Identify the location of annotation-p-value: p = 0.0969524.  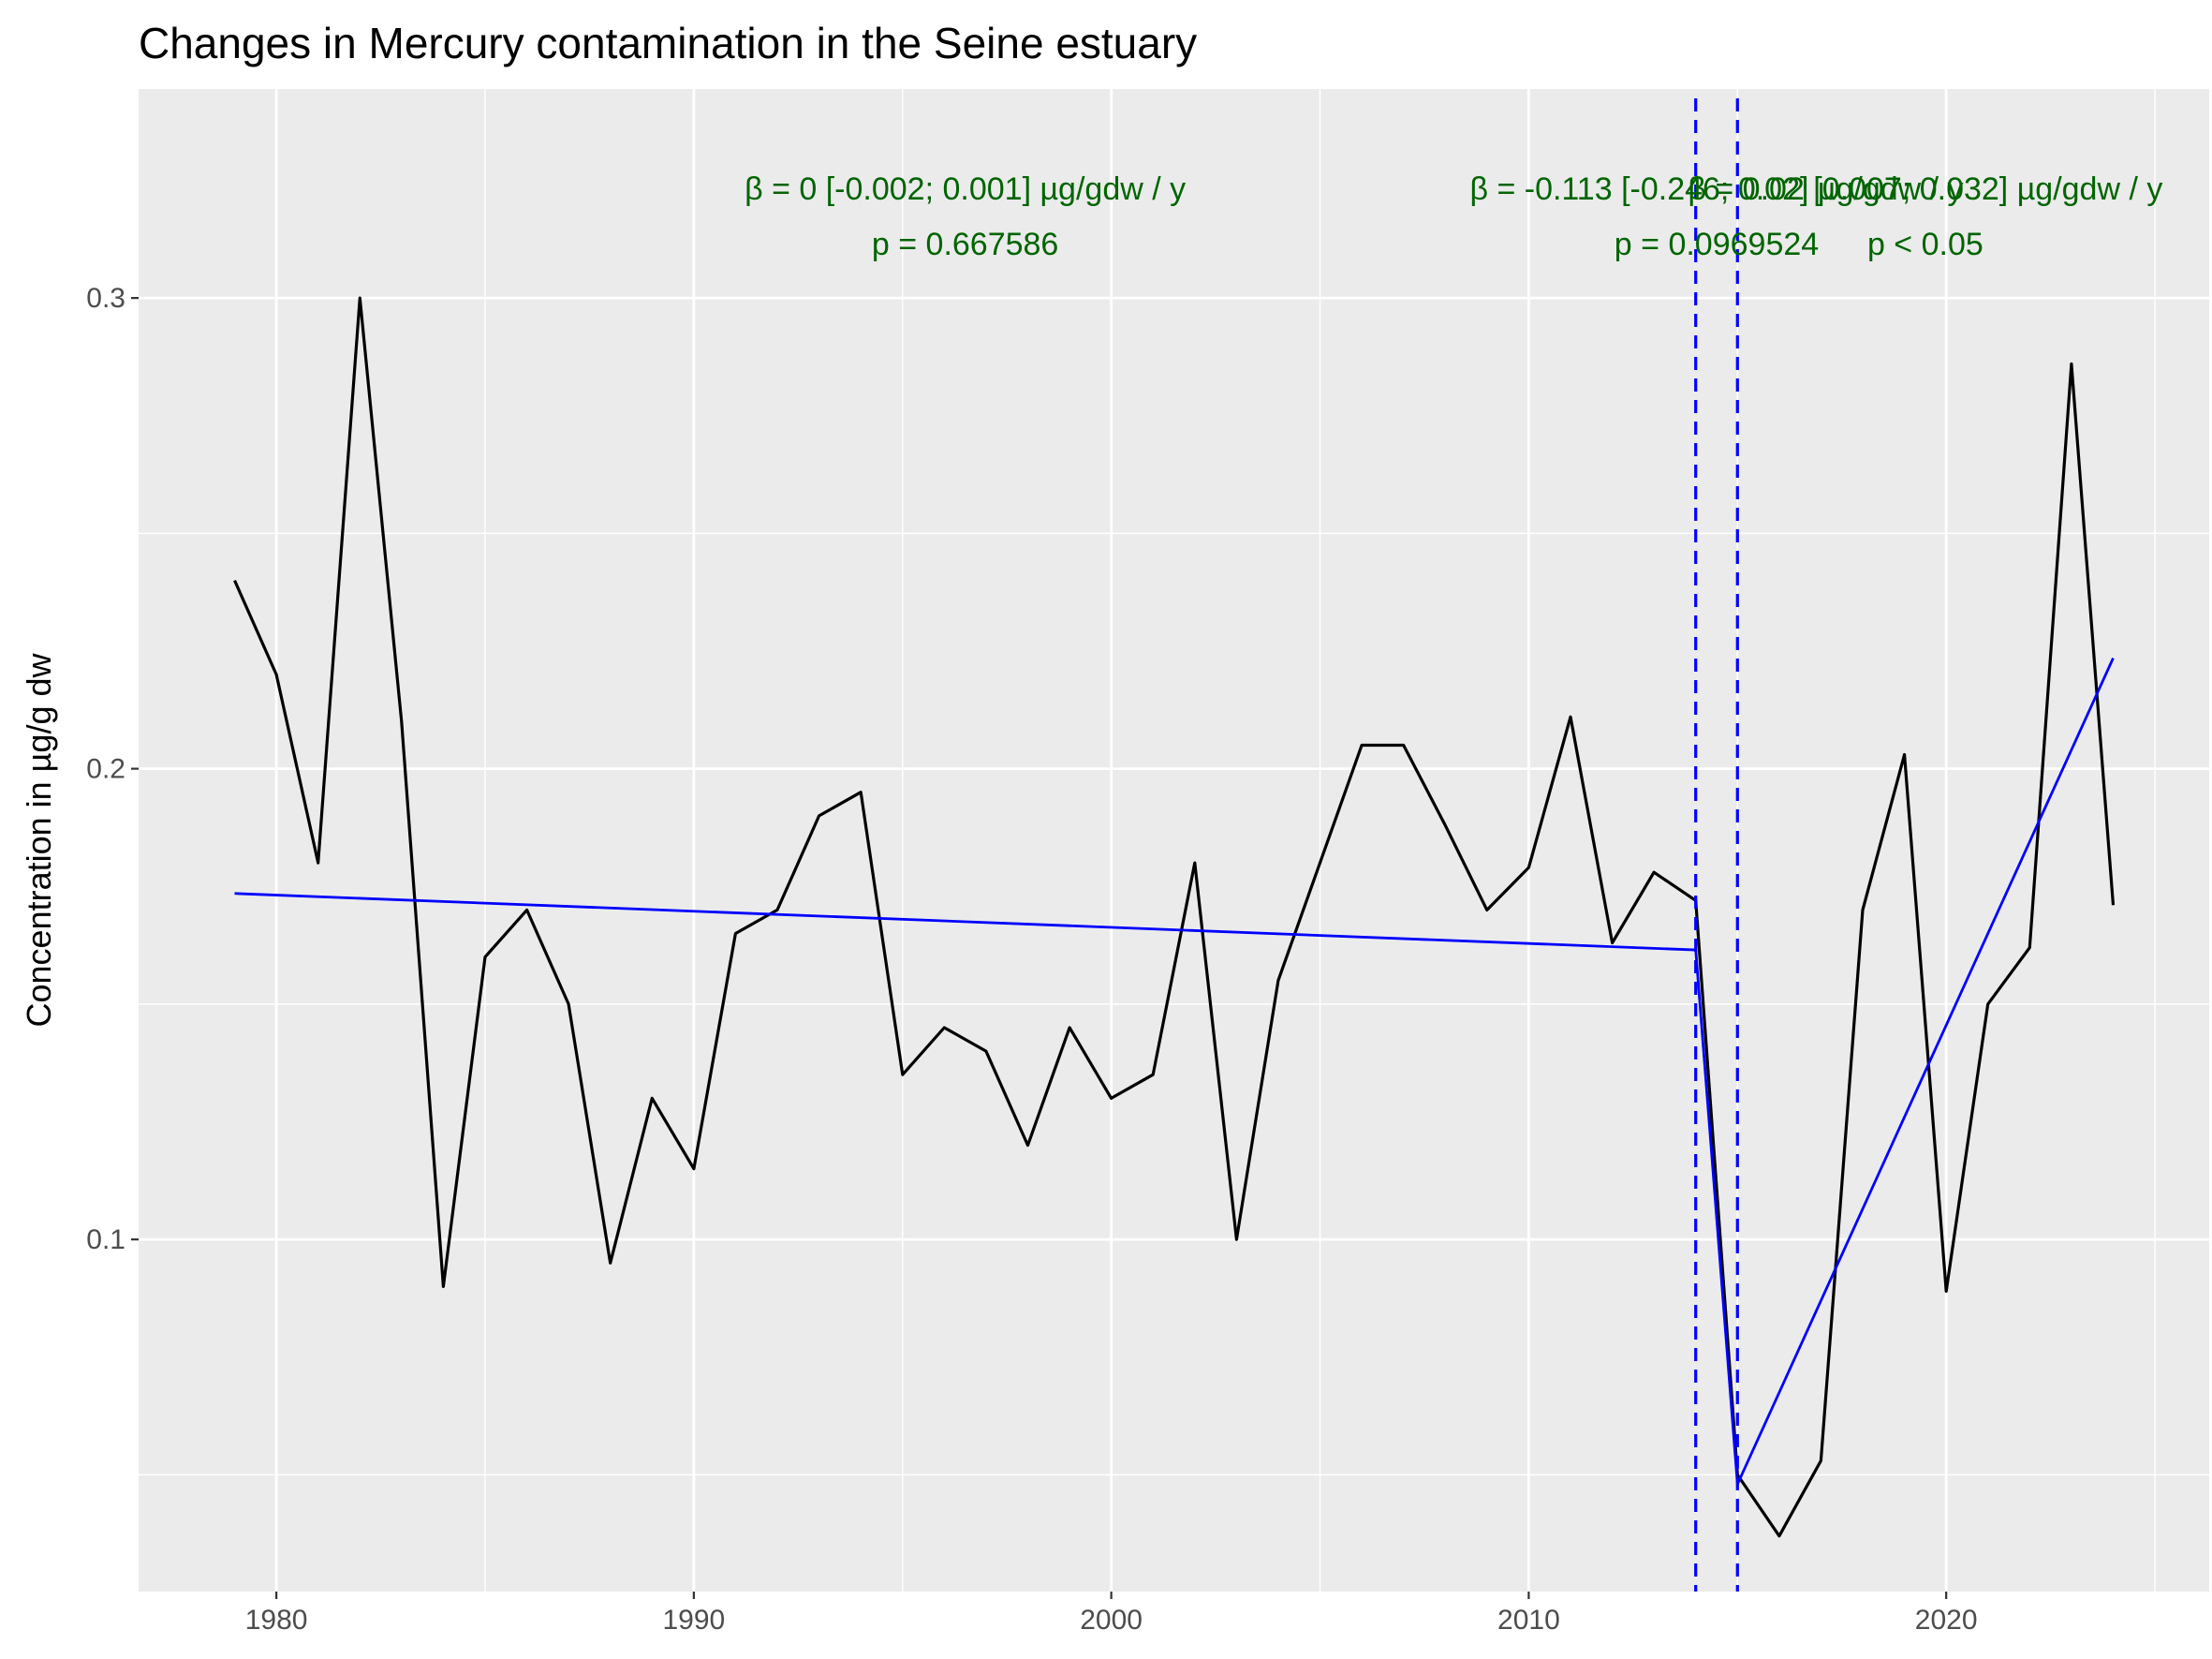
(1717, 244).